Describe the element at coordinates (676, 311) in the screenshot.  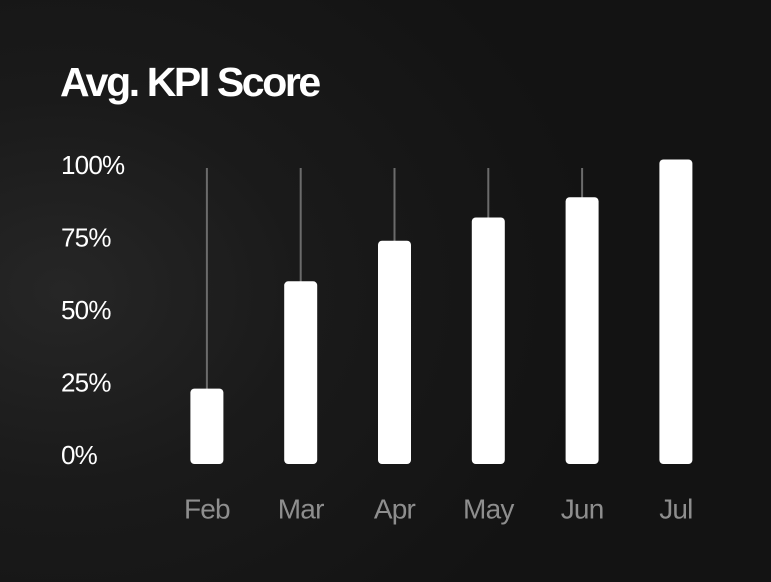
I see `bar-jul` at that location.